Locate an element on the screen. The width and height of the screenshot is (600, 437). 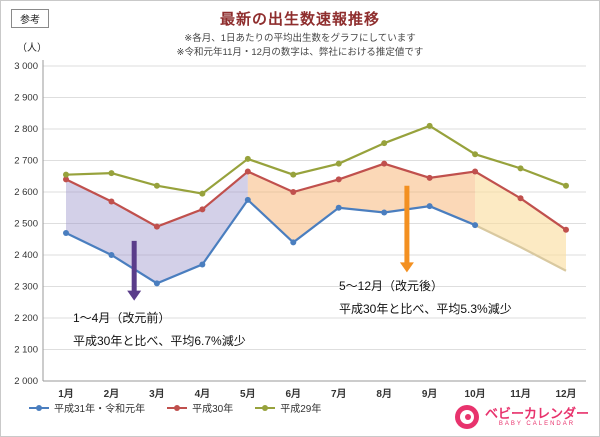
logo-text-sub: BABY CALENDAR is located at coordinates (537, 424).